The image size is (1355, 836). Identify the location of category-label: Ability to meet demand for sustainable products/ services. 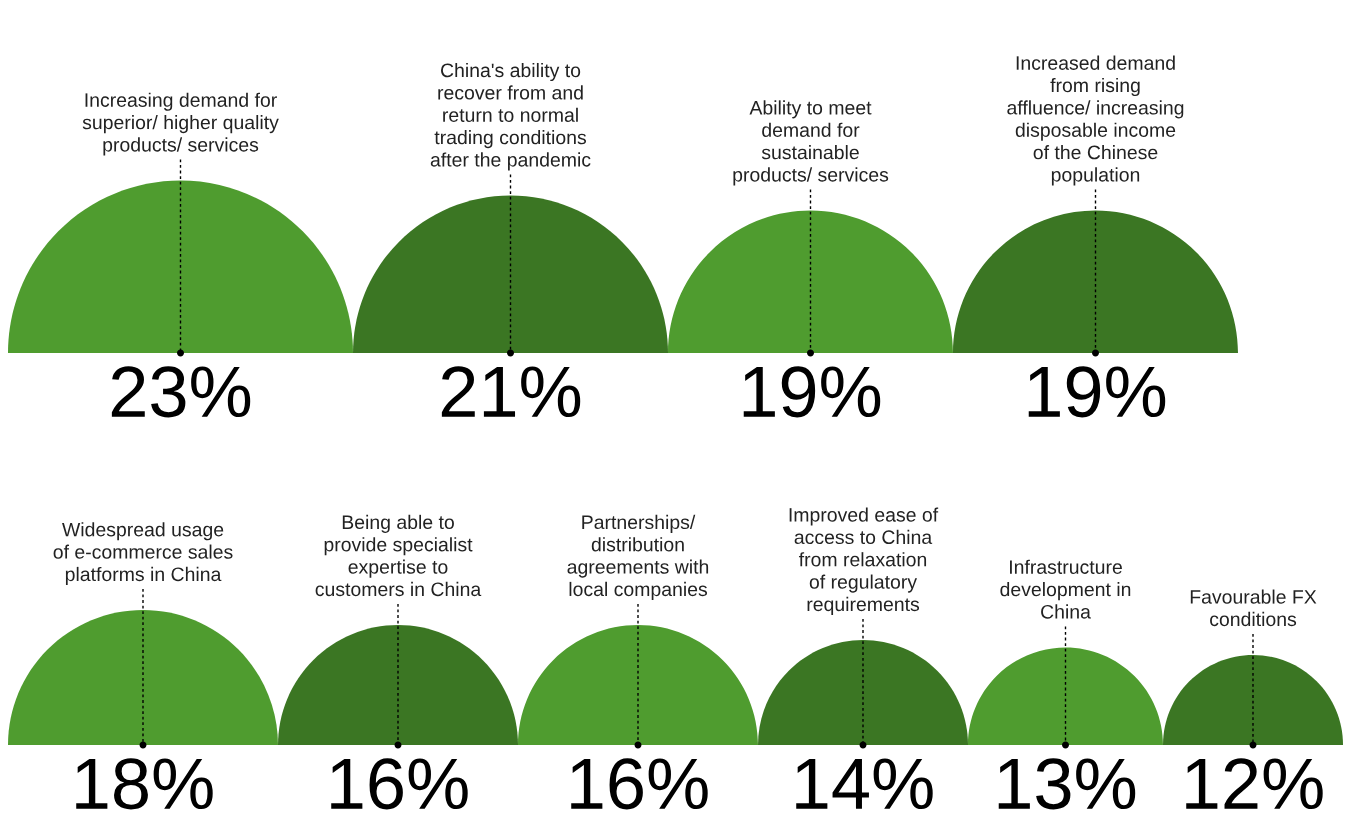
(811, 143).